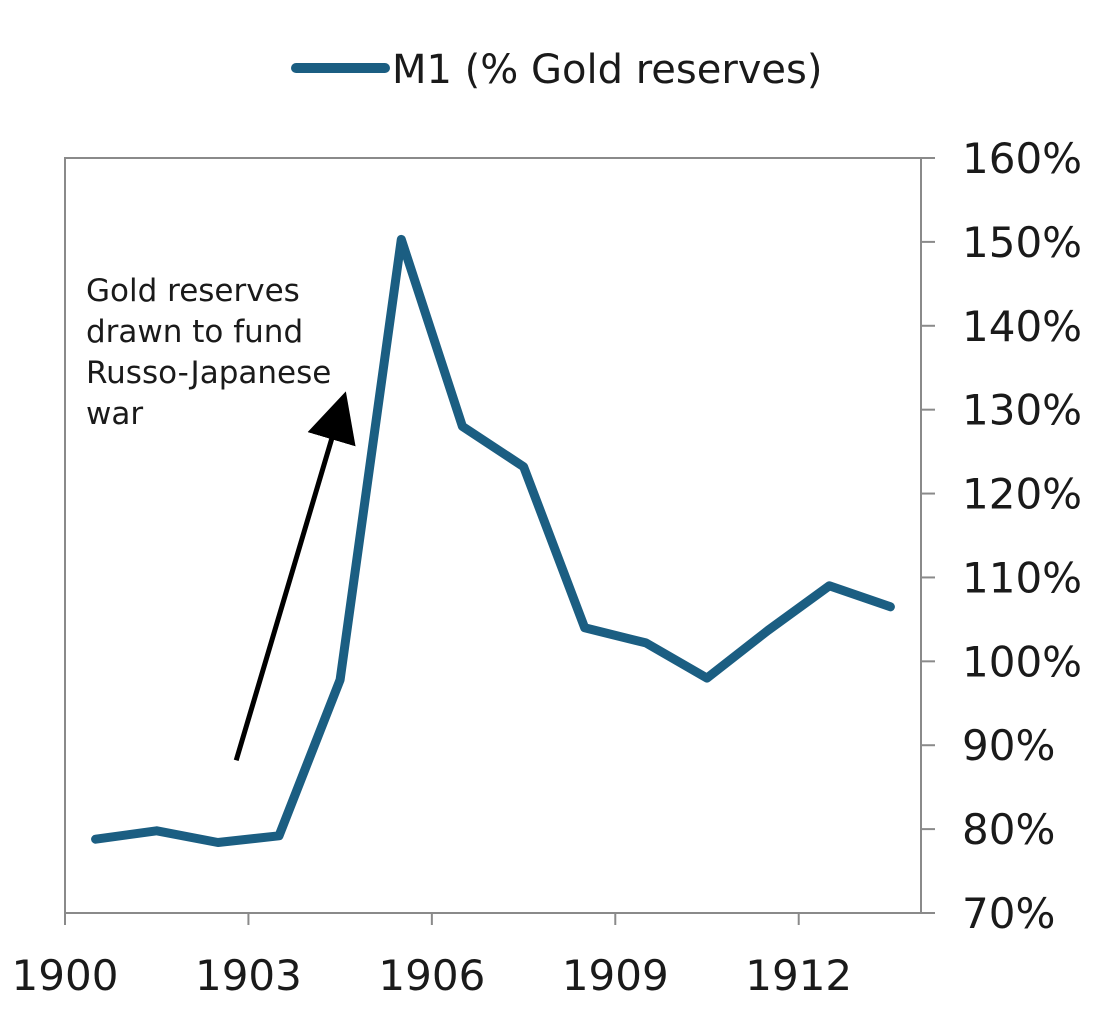  I want to click on y-tick-label: 130%, so click(1022, 410).